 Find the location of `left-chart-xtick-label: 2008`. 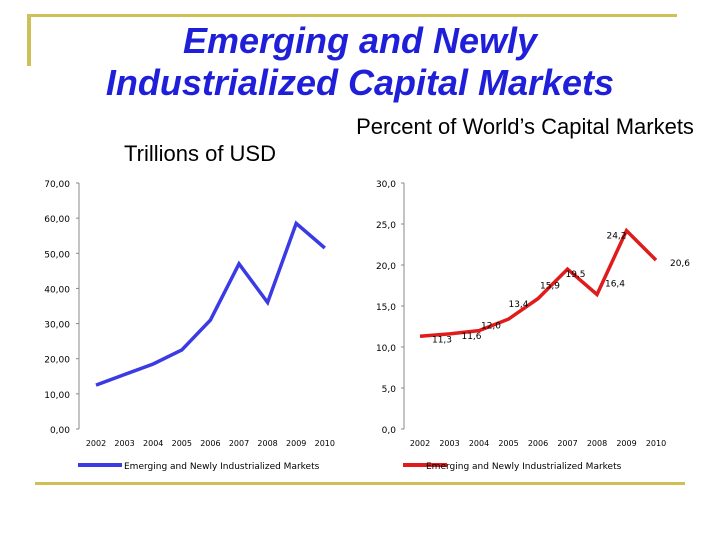

left-chart-xtick-label: 2008 is located at coordinates (267, 443).